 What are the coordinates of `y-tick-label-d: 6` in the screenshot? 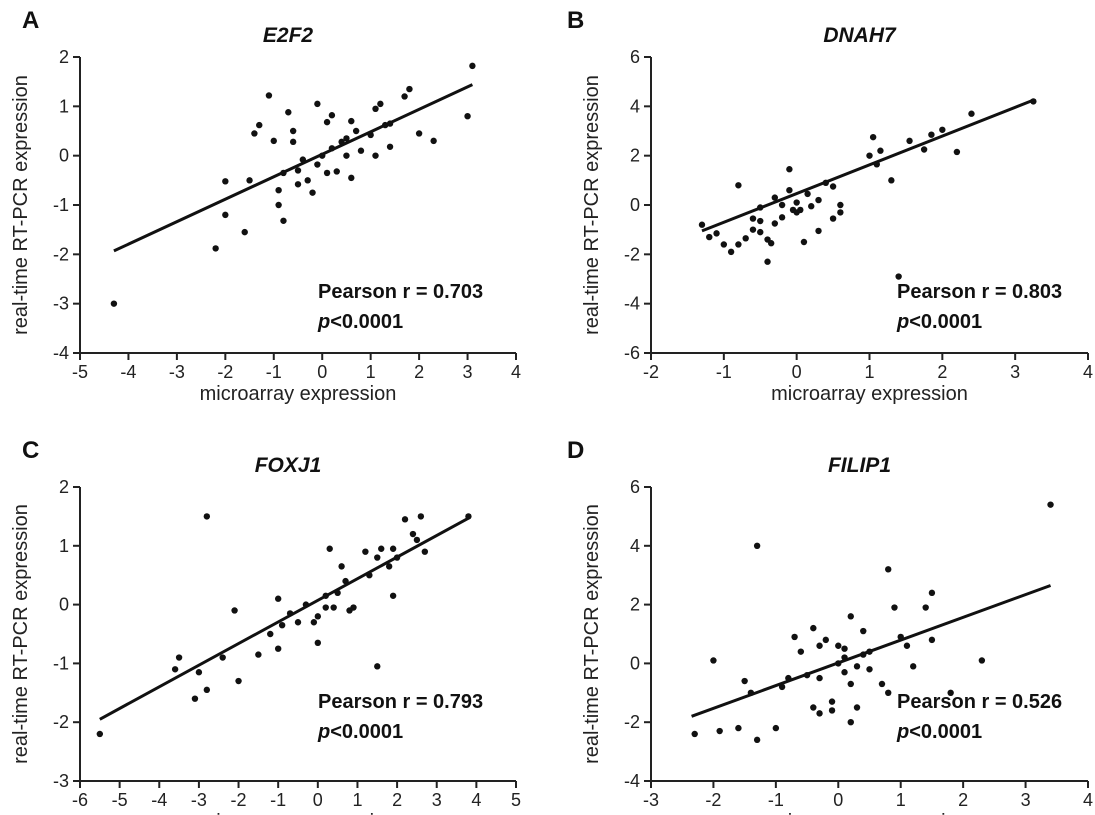 It's located at (635, 487).